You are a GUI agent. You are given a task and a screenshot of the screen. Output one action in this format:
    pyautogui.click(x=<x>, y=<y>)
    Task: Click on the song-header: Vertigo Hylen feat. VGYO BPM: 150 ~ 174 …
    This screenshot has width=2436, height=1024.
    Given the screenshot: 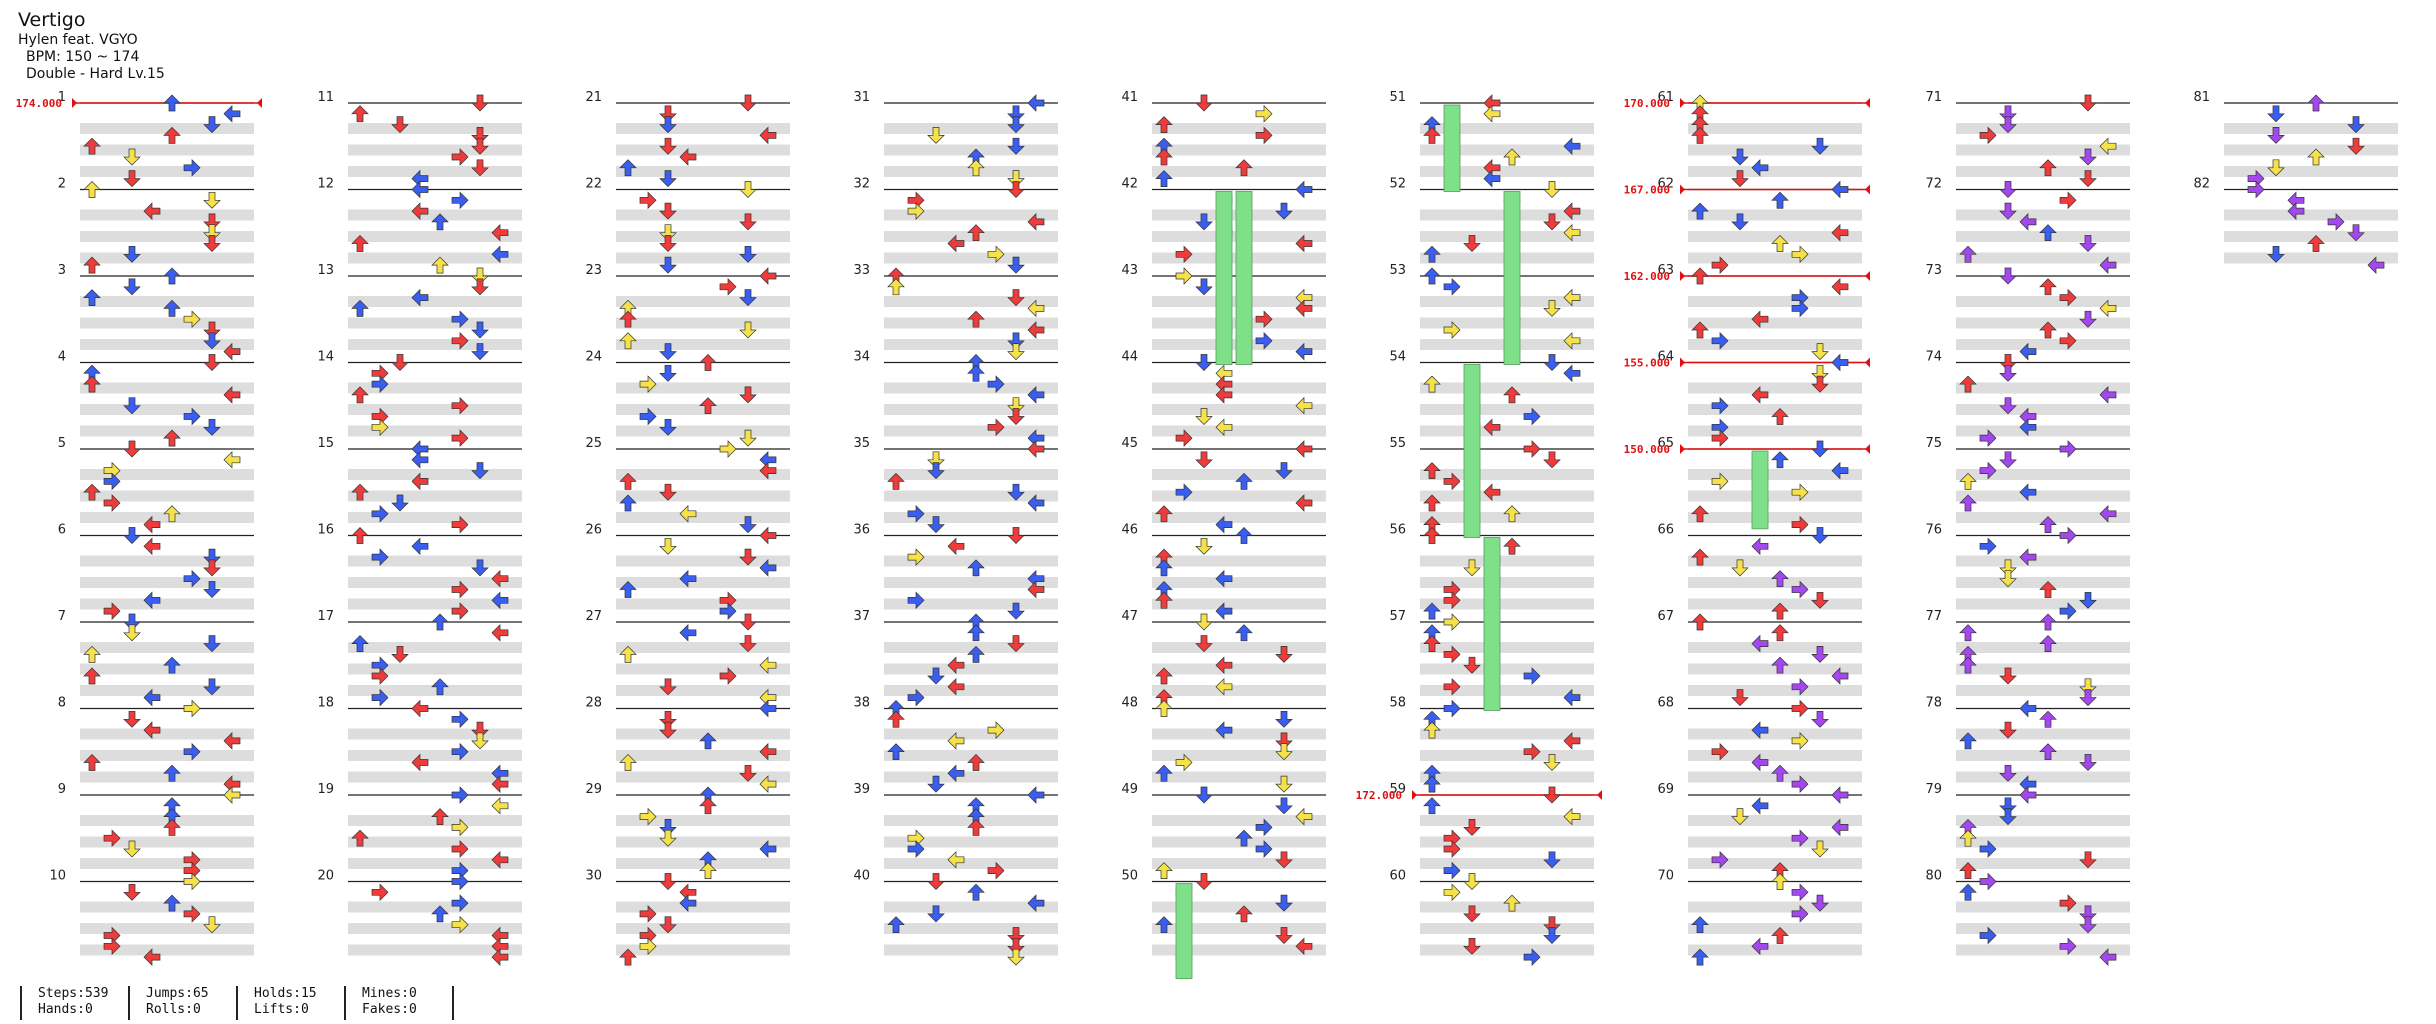 What is the action you would take?
    pyautogui.click(x=91, y=45)
    